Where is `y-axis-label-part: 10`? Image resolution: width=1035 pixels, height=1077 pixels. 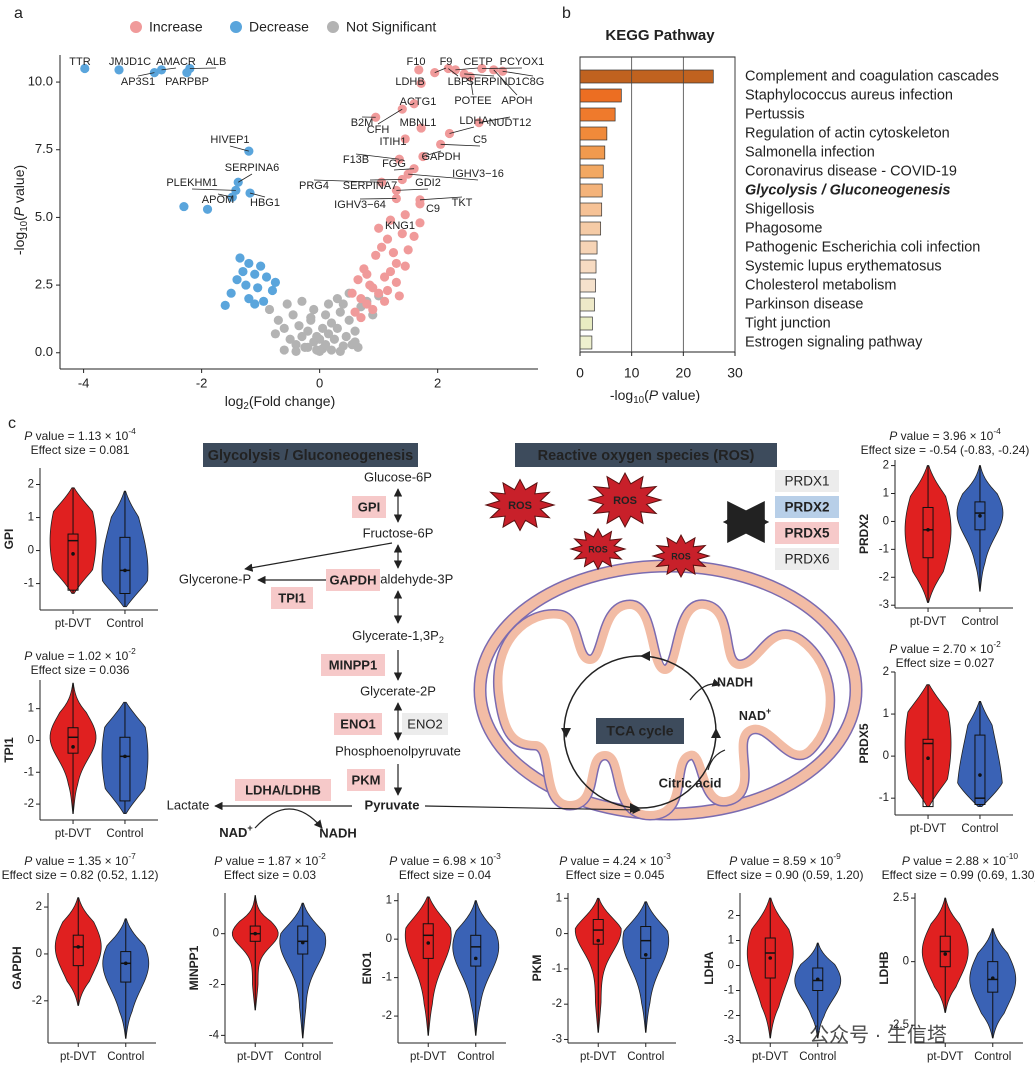 y-axis-label-part: 10 is located at coordinates (24, 225).